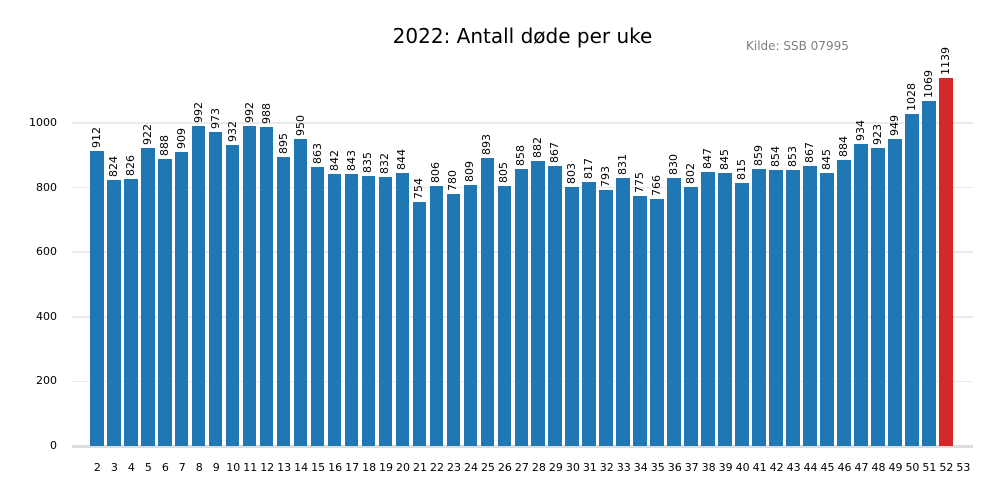 This screenshot has width=1000, height=500. What do you see at coordinates (826, 160) in the screenshot?
I see `bar-value-label: 845` at bounding box center [826, 160].